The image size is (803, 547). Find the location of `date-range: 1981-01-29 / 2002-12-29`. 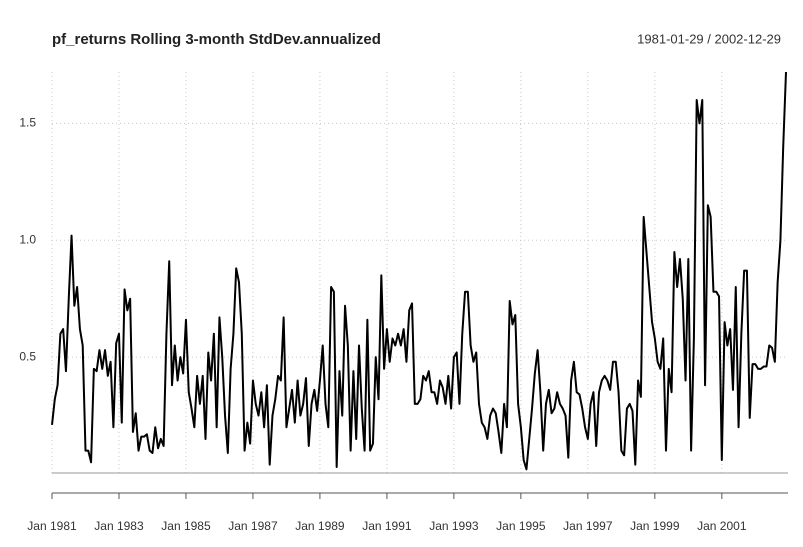

date-range: 1981-01-29 / 2002-12-29 is located at coordinates (709, 38).